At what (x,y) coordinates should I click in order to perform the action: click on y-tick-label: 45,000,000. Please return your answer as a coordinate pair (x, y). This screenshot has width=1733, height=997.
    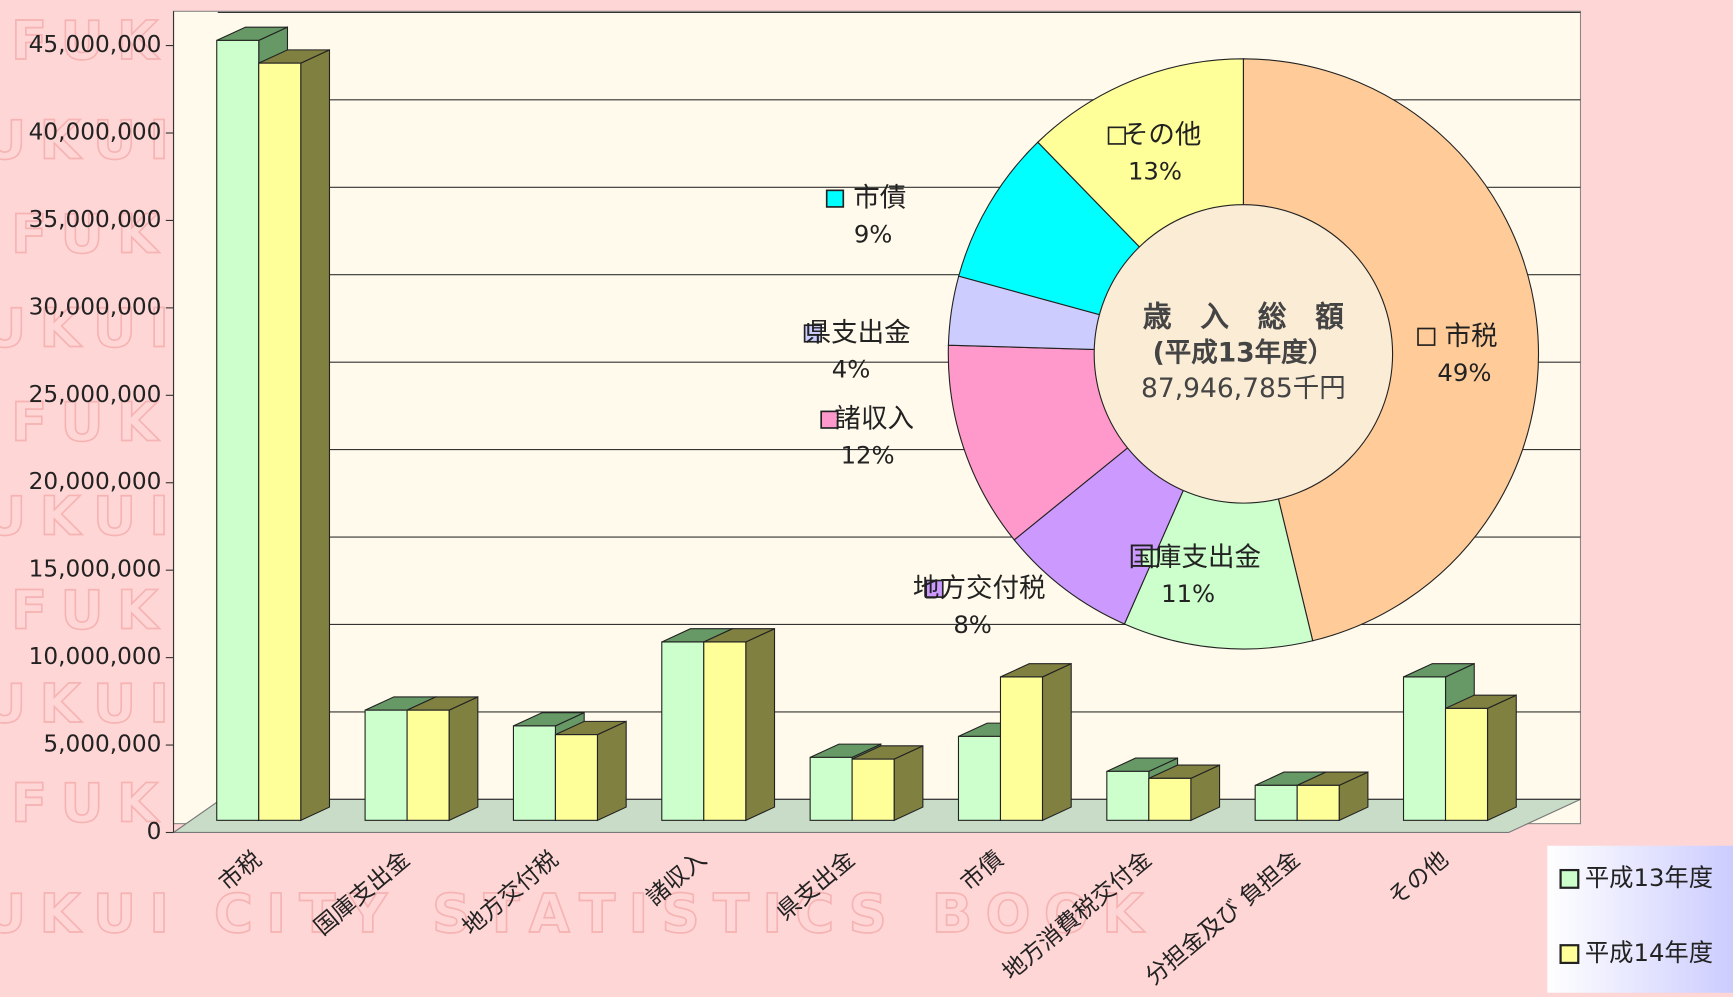
    Looking at the image, I should click on (95, 44).